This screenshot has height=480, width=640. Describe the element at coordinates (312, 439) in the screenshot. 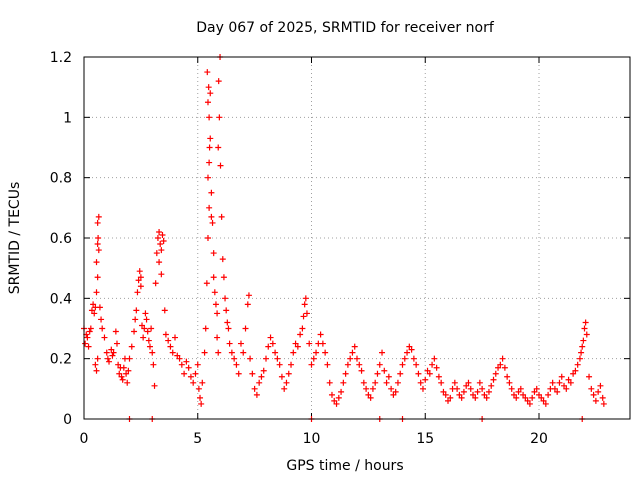

I see `x-tick-label: 10` at that location.